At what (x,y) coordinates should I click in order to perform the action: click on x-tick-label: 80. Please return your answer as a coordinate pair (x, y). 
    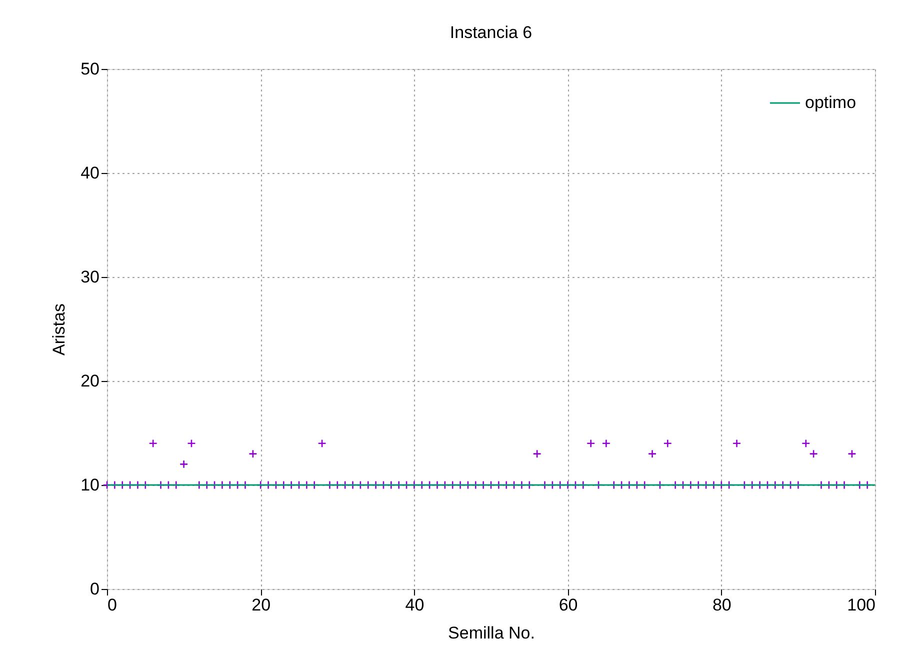
    Looking at the image, I should click on (722, 605).